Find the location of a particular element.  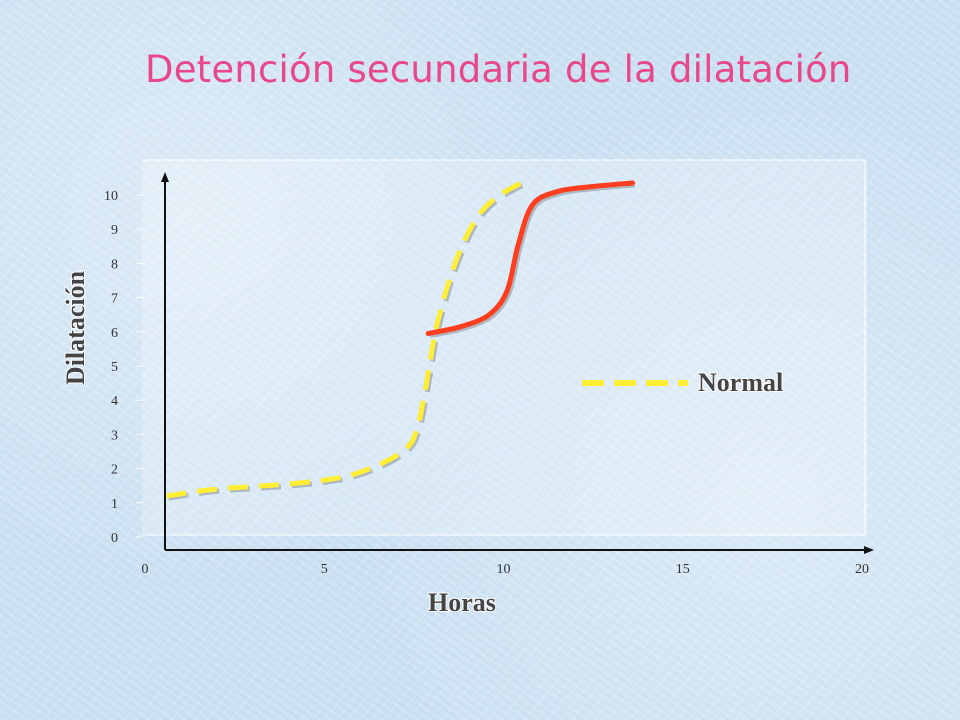

x-tick-label: 10 is located at coordinates (504, 569).